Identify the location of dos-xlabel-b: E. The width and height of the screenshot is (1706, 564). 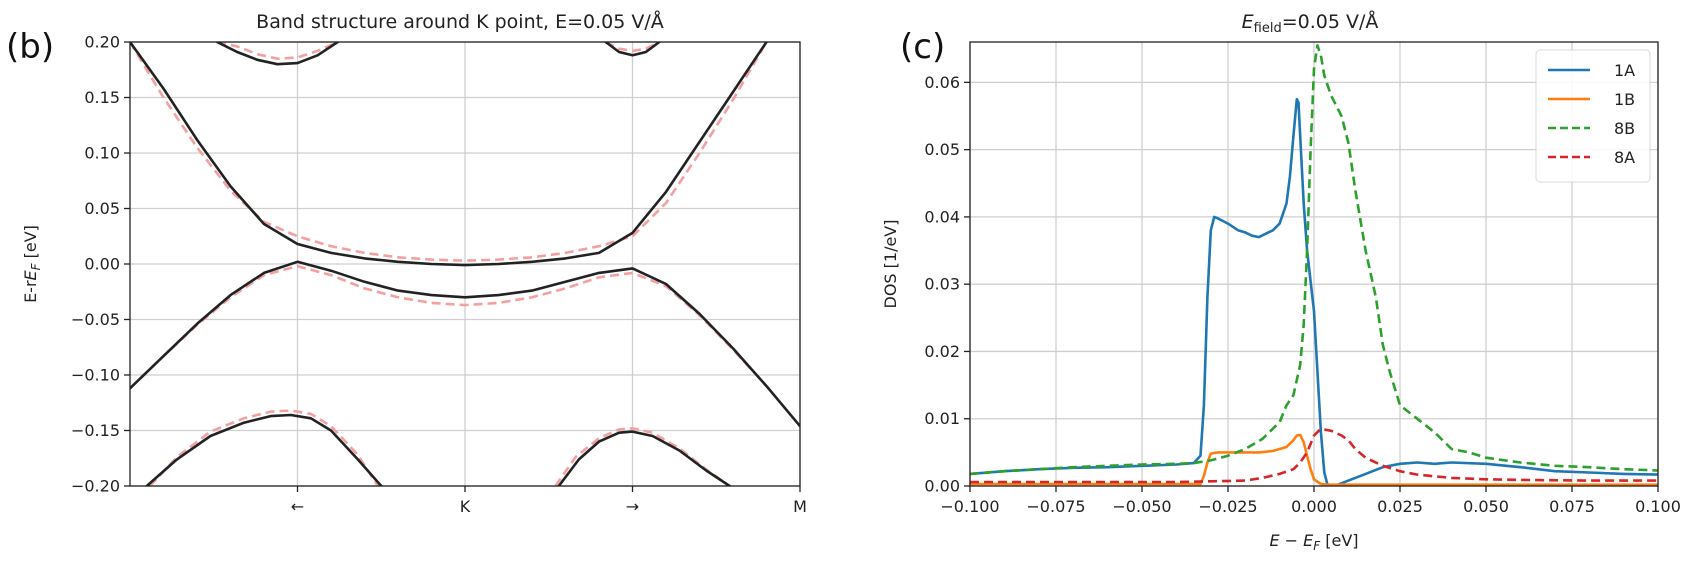
(1308, 540).